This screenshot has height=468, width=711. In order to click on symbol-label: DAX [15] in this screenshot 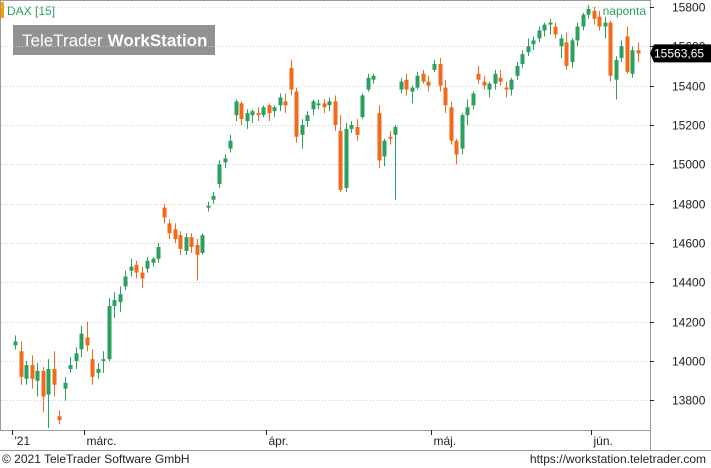, I will do `click(31, 11)`.